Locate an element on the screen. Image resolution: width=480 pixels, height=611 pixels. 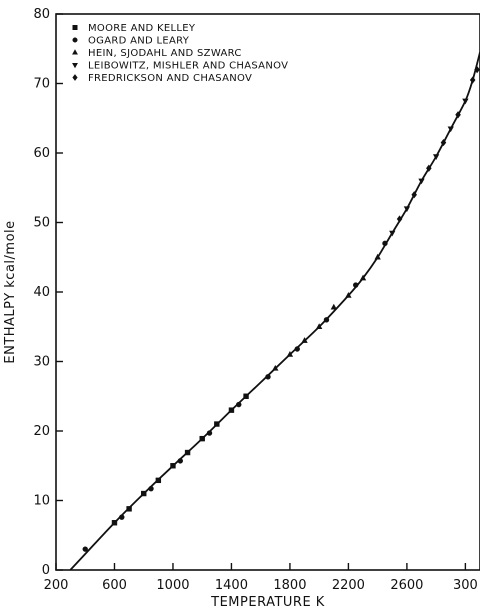
legend-label: HEIN, SJODAHL AND SZWARC is located at coordinates (165, 53).